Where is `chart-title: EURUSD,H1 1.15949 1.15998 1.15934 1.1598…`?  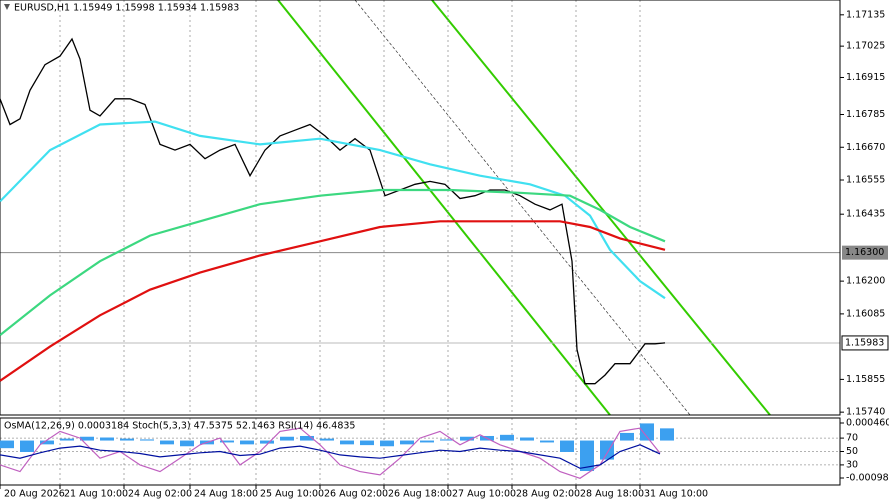 chart-title: EURUSD,H1 1.15949 1.15998 1.15934 1.1598… is located at coordinates (126, 8).